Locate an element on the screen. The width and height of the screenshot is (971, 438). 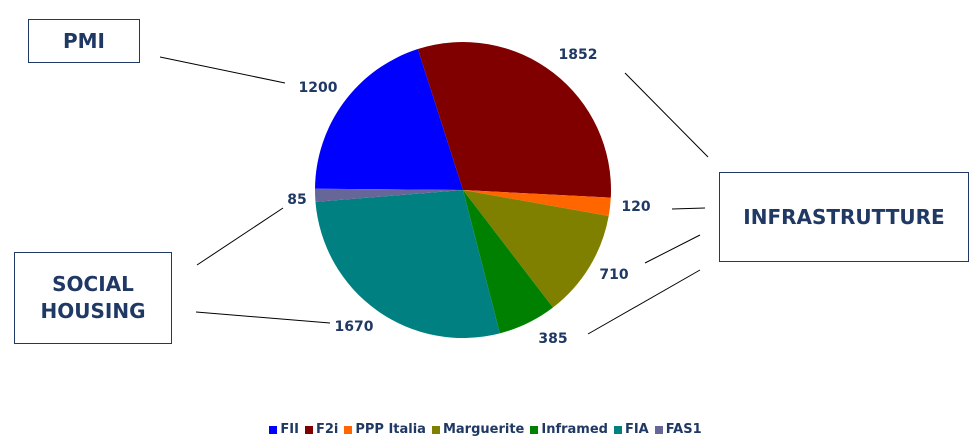
annotation-box: SOCIAL HOUSING is located at coordinates (93, 298).